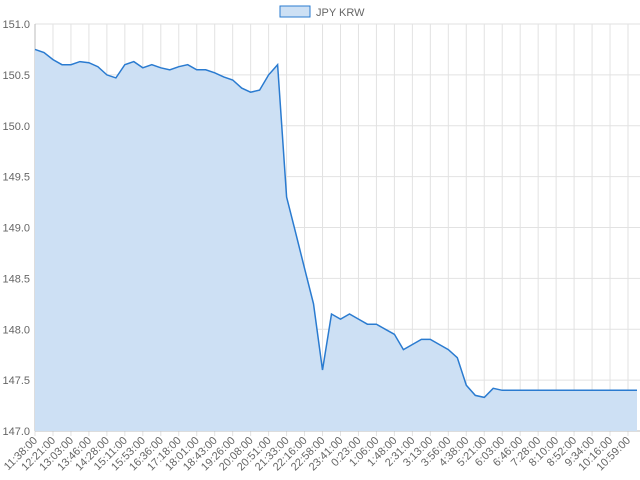 The image size is (640, 480). What do you see at coordinates (16, 178) in the screenshot?
I see `y-tick-label: 149.5` at bounding box center [16, 178].